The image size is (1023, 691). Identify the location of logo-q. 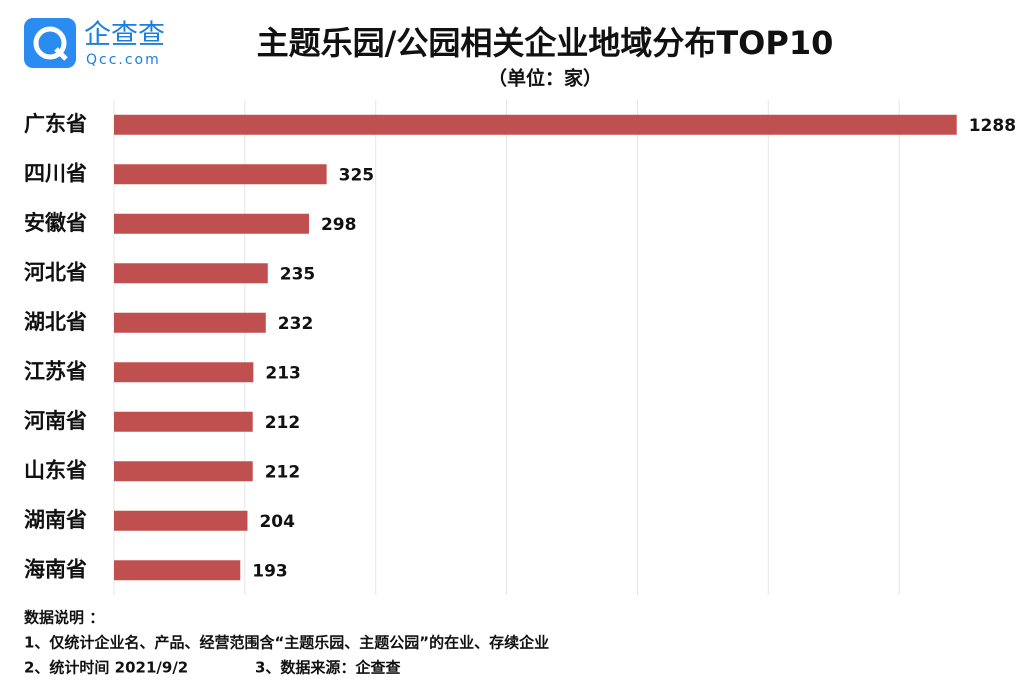
(50, 43).